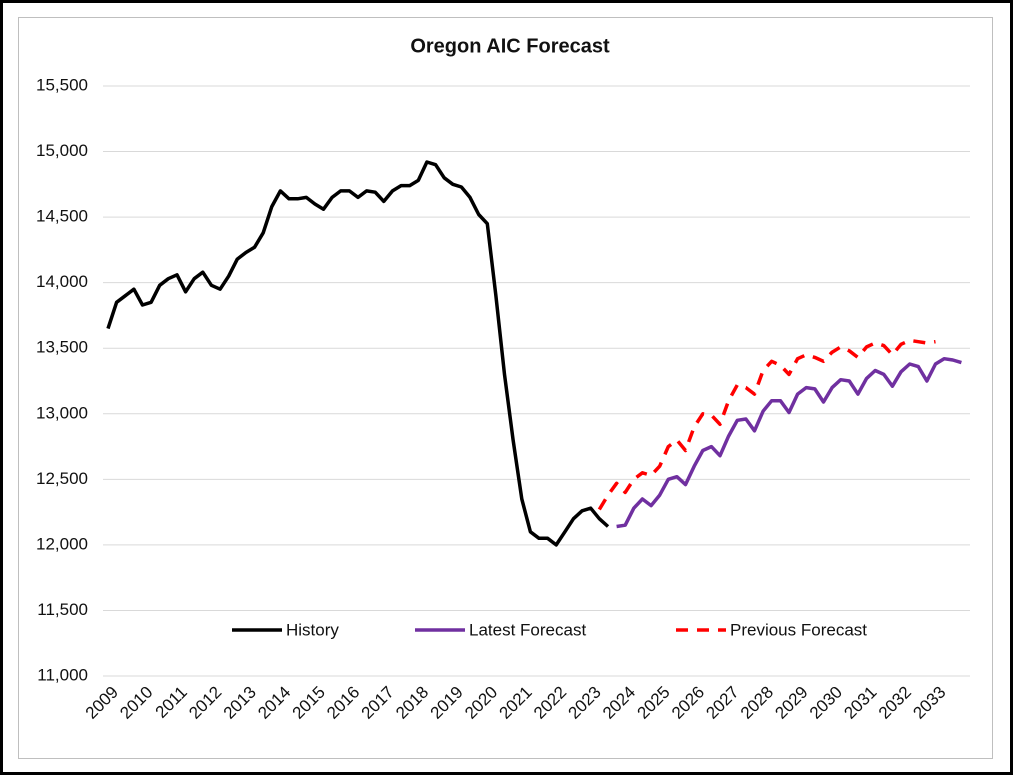  Describe the element at coordinates (62, 609) in the screenshot. I see `y-tick-label: 11,500` at that location.